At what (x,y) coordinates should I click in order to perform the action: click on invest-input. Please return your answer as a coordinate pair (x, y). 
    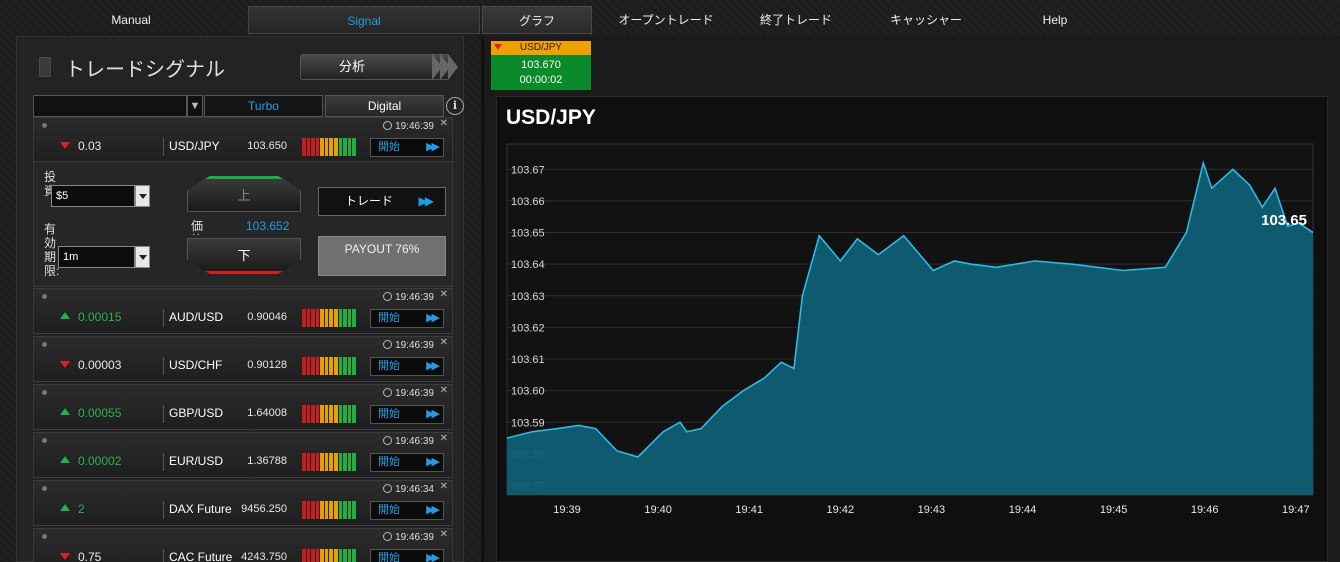
    Looking at the image, I should click on (93, 196).